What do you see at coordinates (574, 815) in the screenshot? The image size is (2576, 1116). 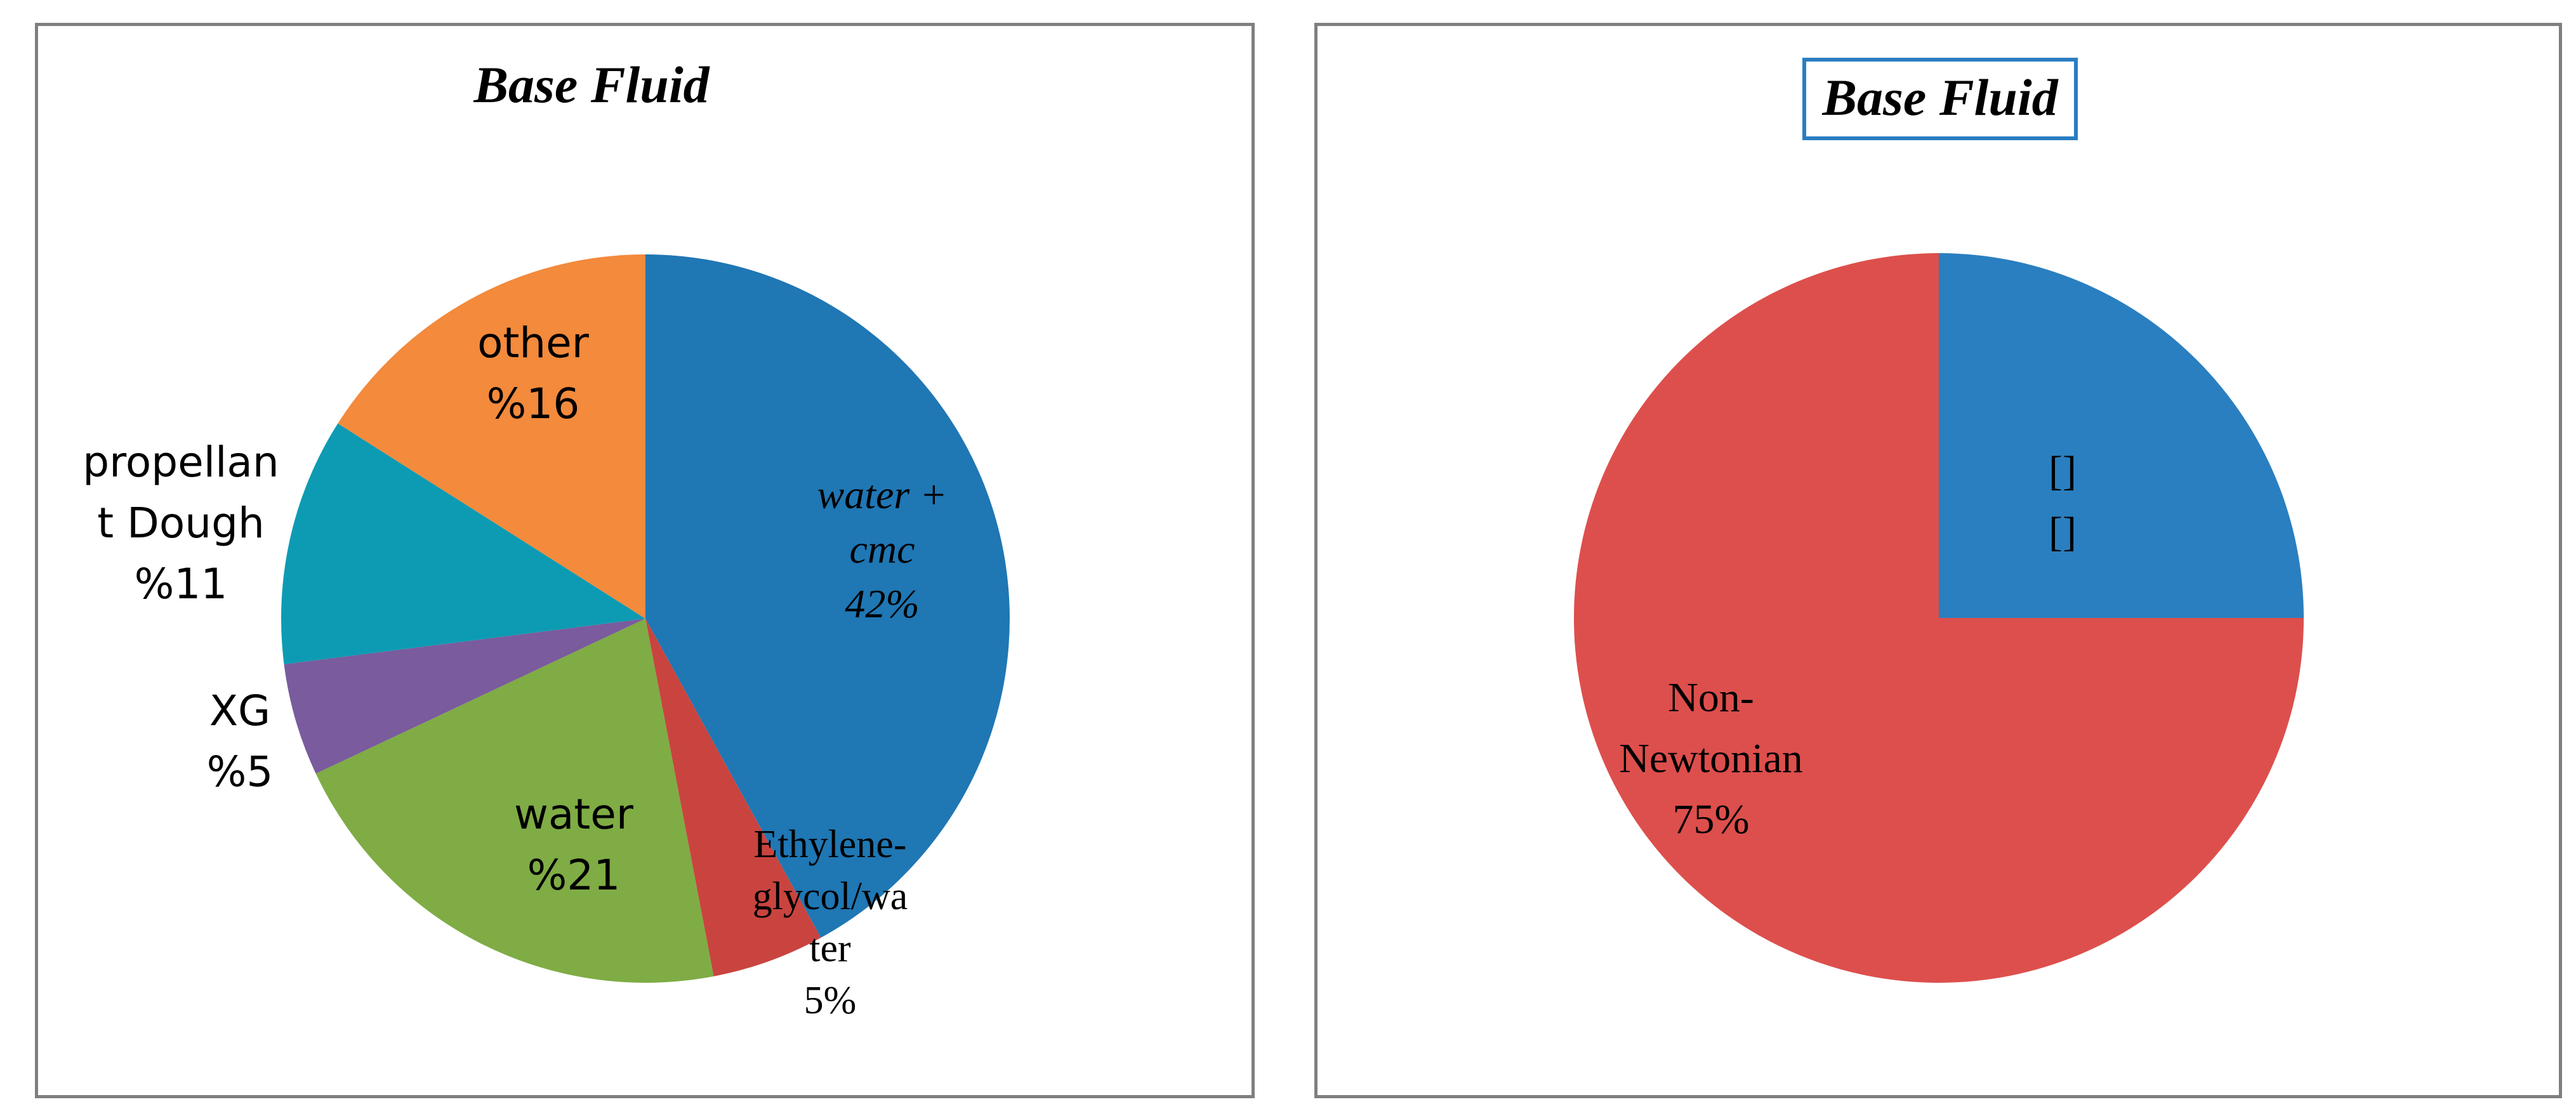 I see `slice-label-line: water` at bounding box center [574, 815].